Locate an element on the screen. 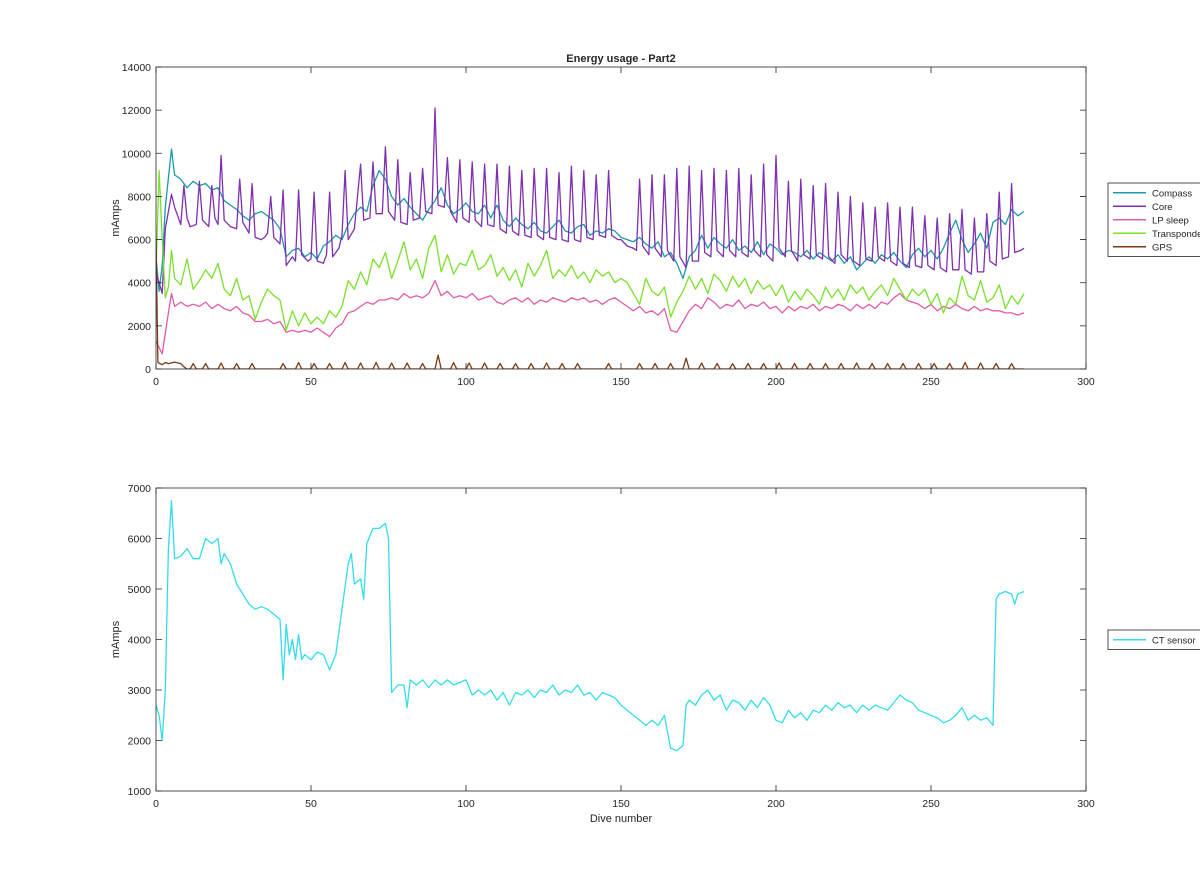 The image size is (1200, 889). x-axis-label: Dive number is located at coordinates (621, 819).